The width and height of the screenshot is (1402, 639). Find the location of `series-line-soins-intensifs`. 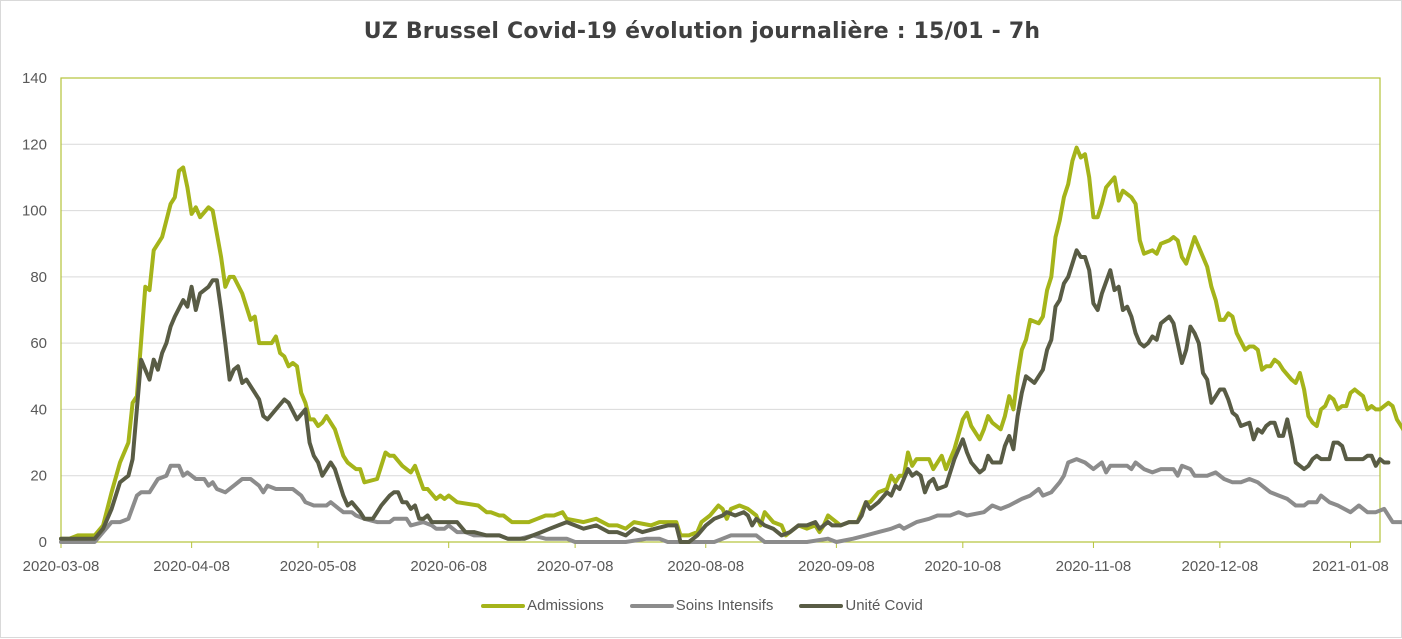

series-line-soins-intensifs is located at coordinates (730, 500).